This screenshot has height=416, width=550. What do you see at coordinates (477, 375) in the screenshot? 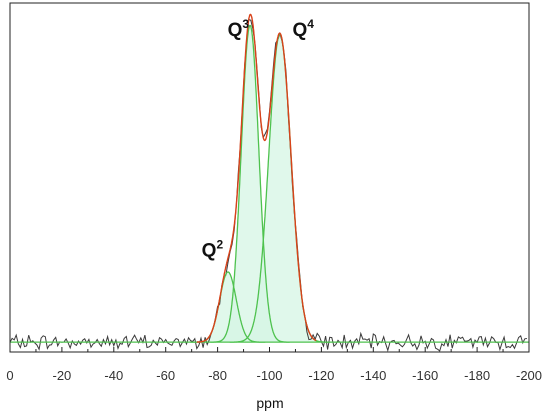
I see `x-tick-label: -180` at bounding box center [477, 375].